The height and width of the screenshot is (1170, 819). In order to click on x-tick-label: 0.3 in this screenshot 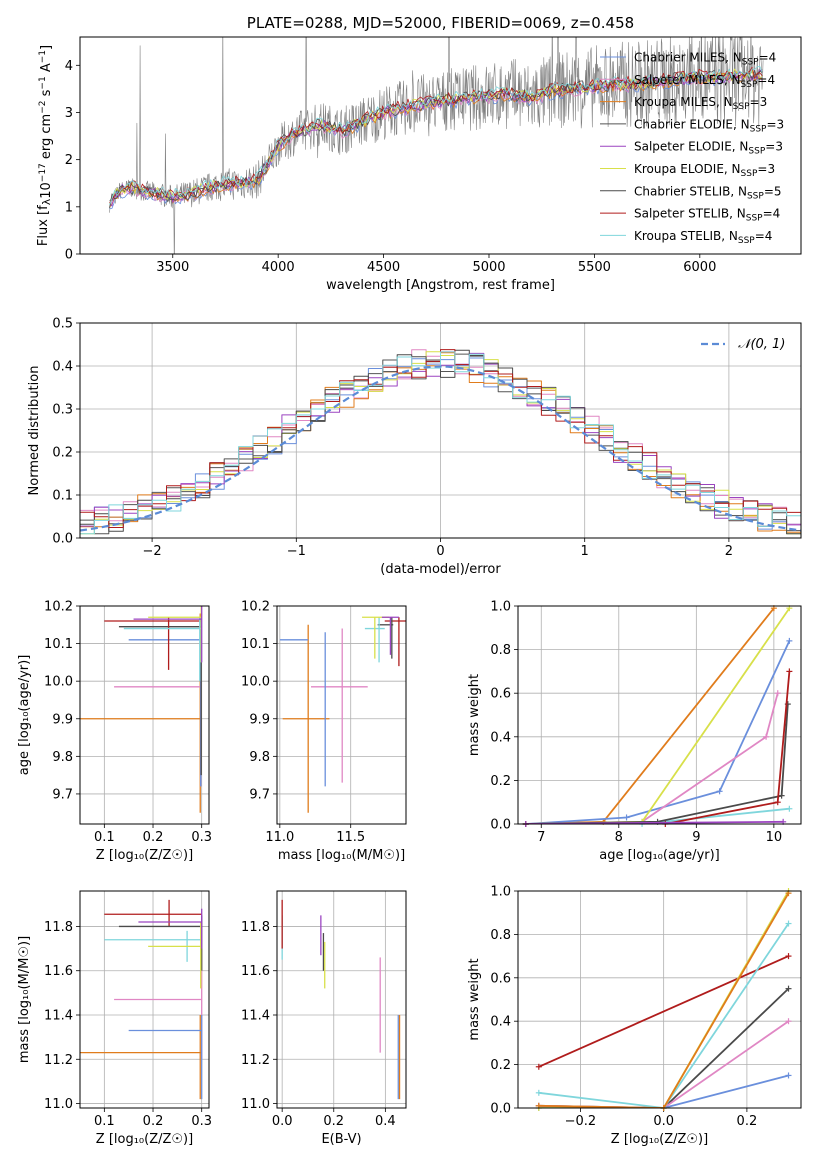, I will do `click(201, 837)`.